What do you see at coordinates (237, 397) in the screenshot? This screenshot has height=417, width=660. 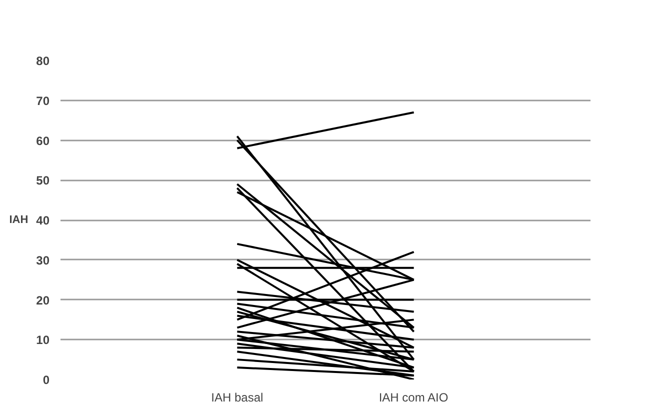 I see `x-tick-label: IAH basal` at bounding box center [237, 397].